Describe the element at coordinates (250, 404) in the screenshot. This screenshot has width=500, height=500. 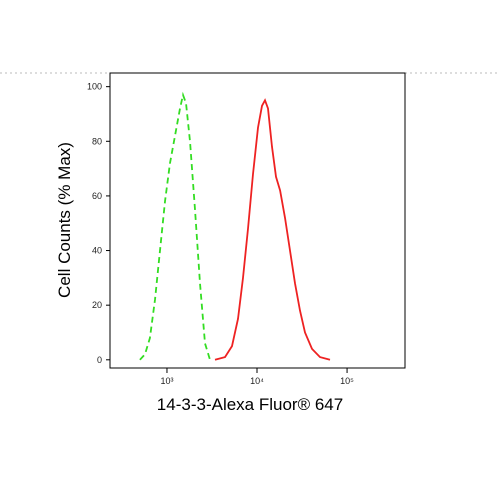
I see `x-axis-label: 14-3-3-Alexa Fluor® 647` at that location.